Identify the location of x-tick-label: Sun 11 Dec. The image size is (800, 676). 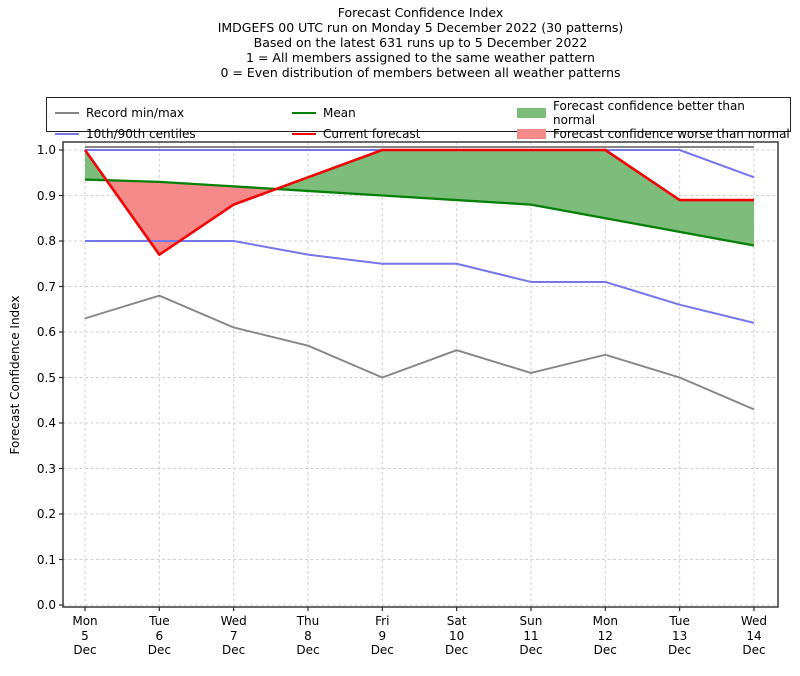
(531, 635).